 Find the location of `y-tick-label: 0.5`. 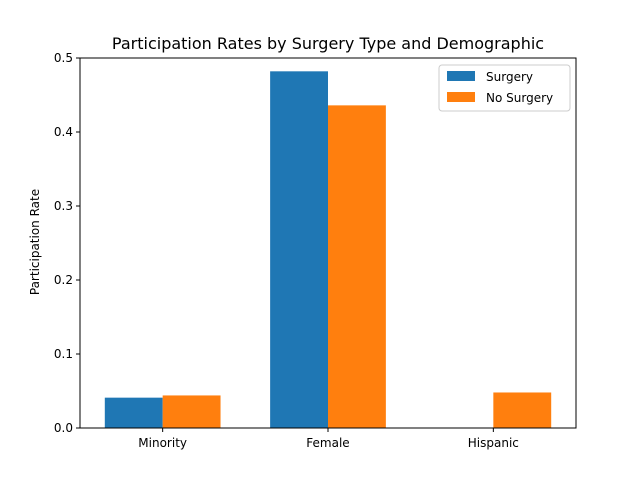

y-tick-label: 0.5 is located at coordinates (63, 58).